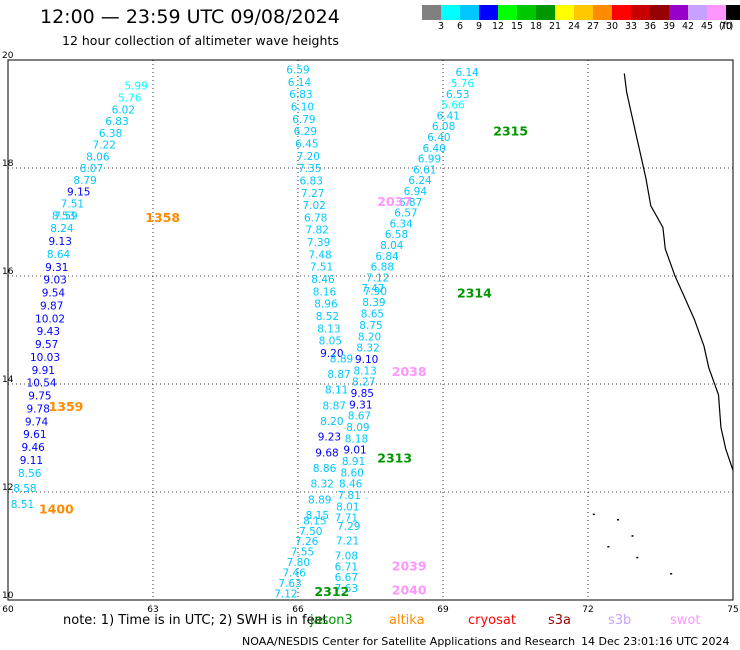 The image size is (740, 650). Describe the element at coordinates (346, 567) in the screenshot. I see `wave-height-label: 6.71` at that location.